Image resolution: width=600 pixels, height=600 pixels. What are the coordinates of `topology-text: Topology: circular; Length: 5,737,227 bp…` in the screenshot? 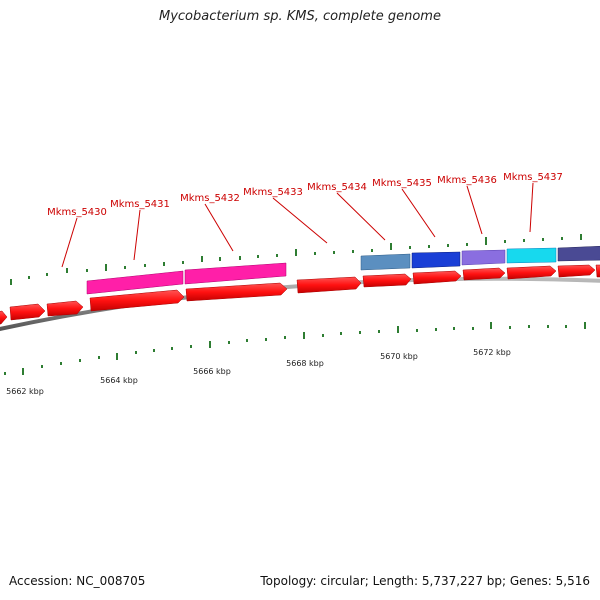 It's located at (425, 581).